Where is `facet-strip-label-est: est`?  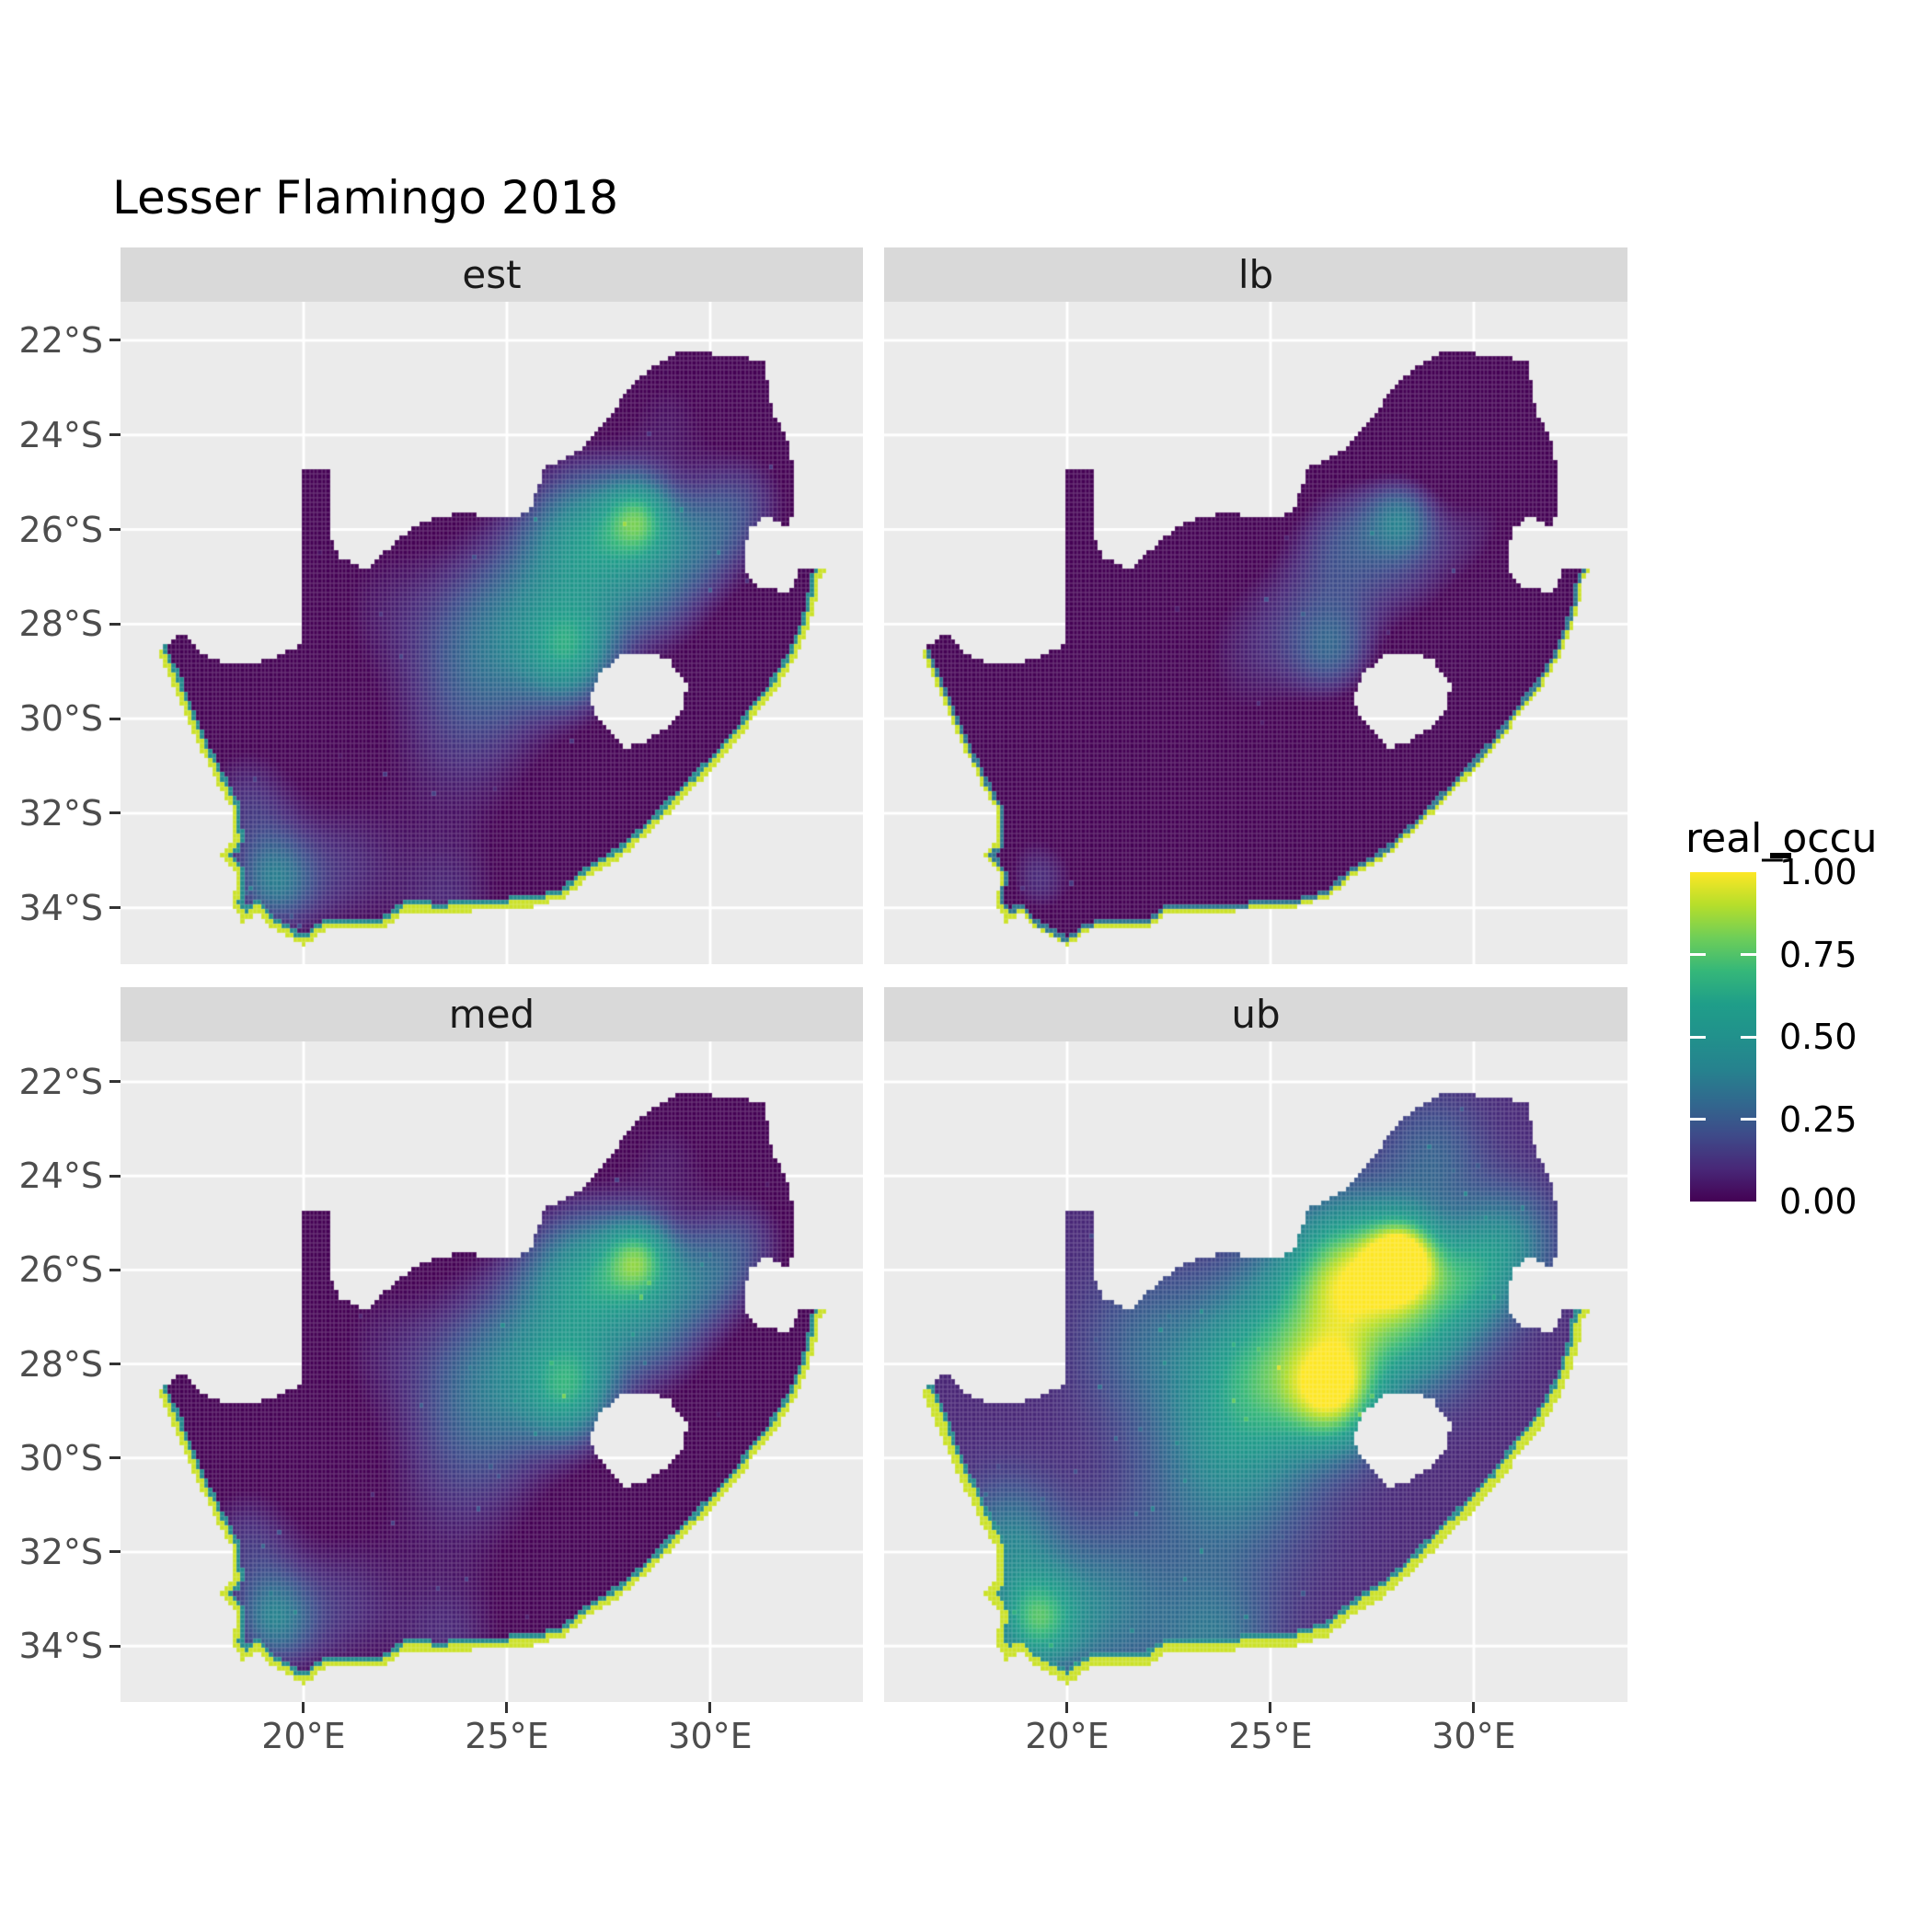
facet-strip-label-est: est is located at coordinates (492, 274).